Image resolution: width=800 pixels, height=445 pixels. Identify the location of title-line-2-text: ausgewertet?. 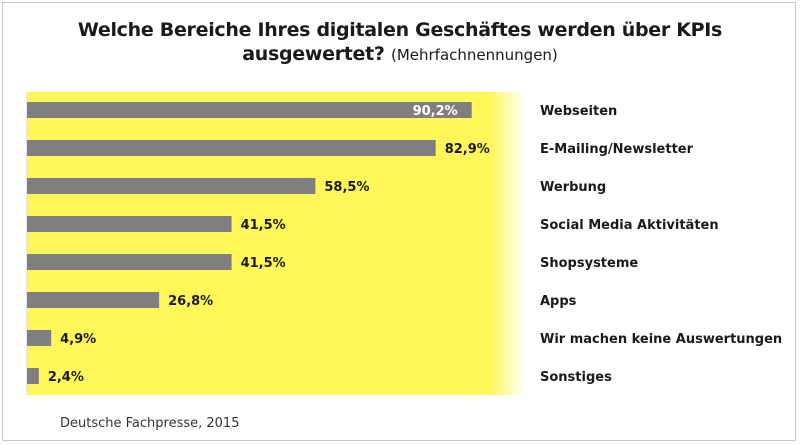
(313, 54).